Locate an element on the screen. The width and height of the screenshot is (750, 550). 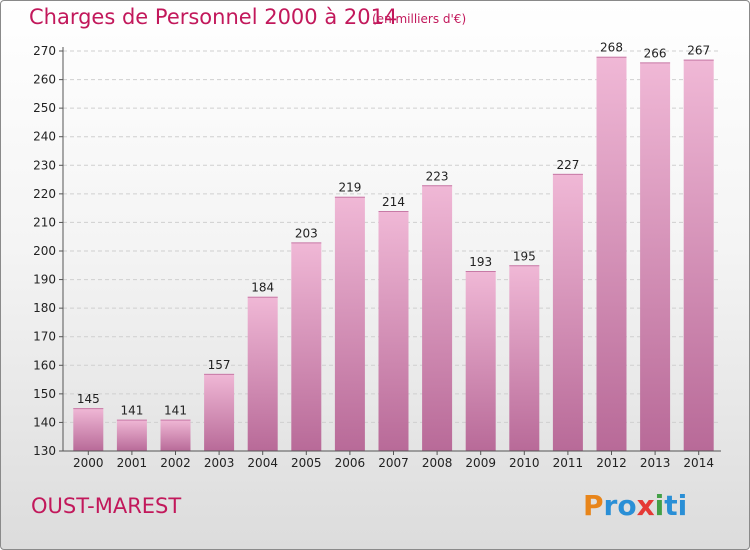
x-tick-label-2012: 2012 is located at coordinates (611, 463).